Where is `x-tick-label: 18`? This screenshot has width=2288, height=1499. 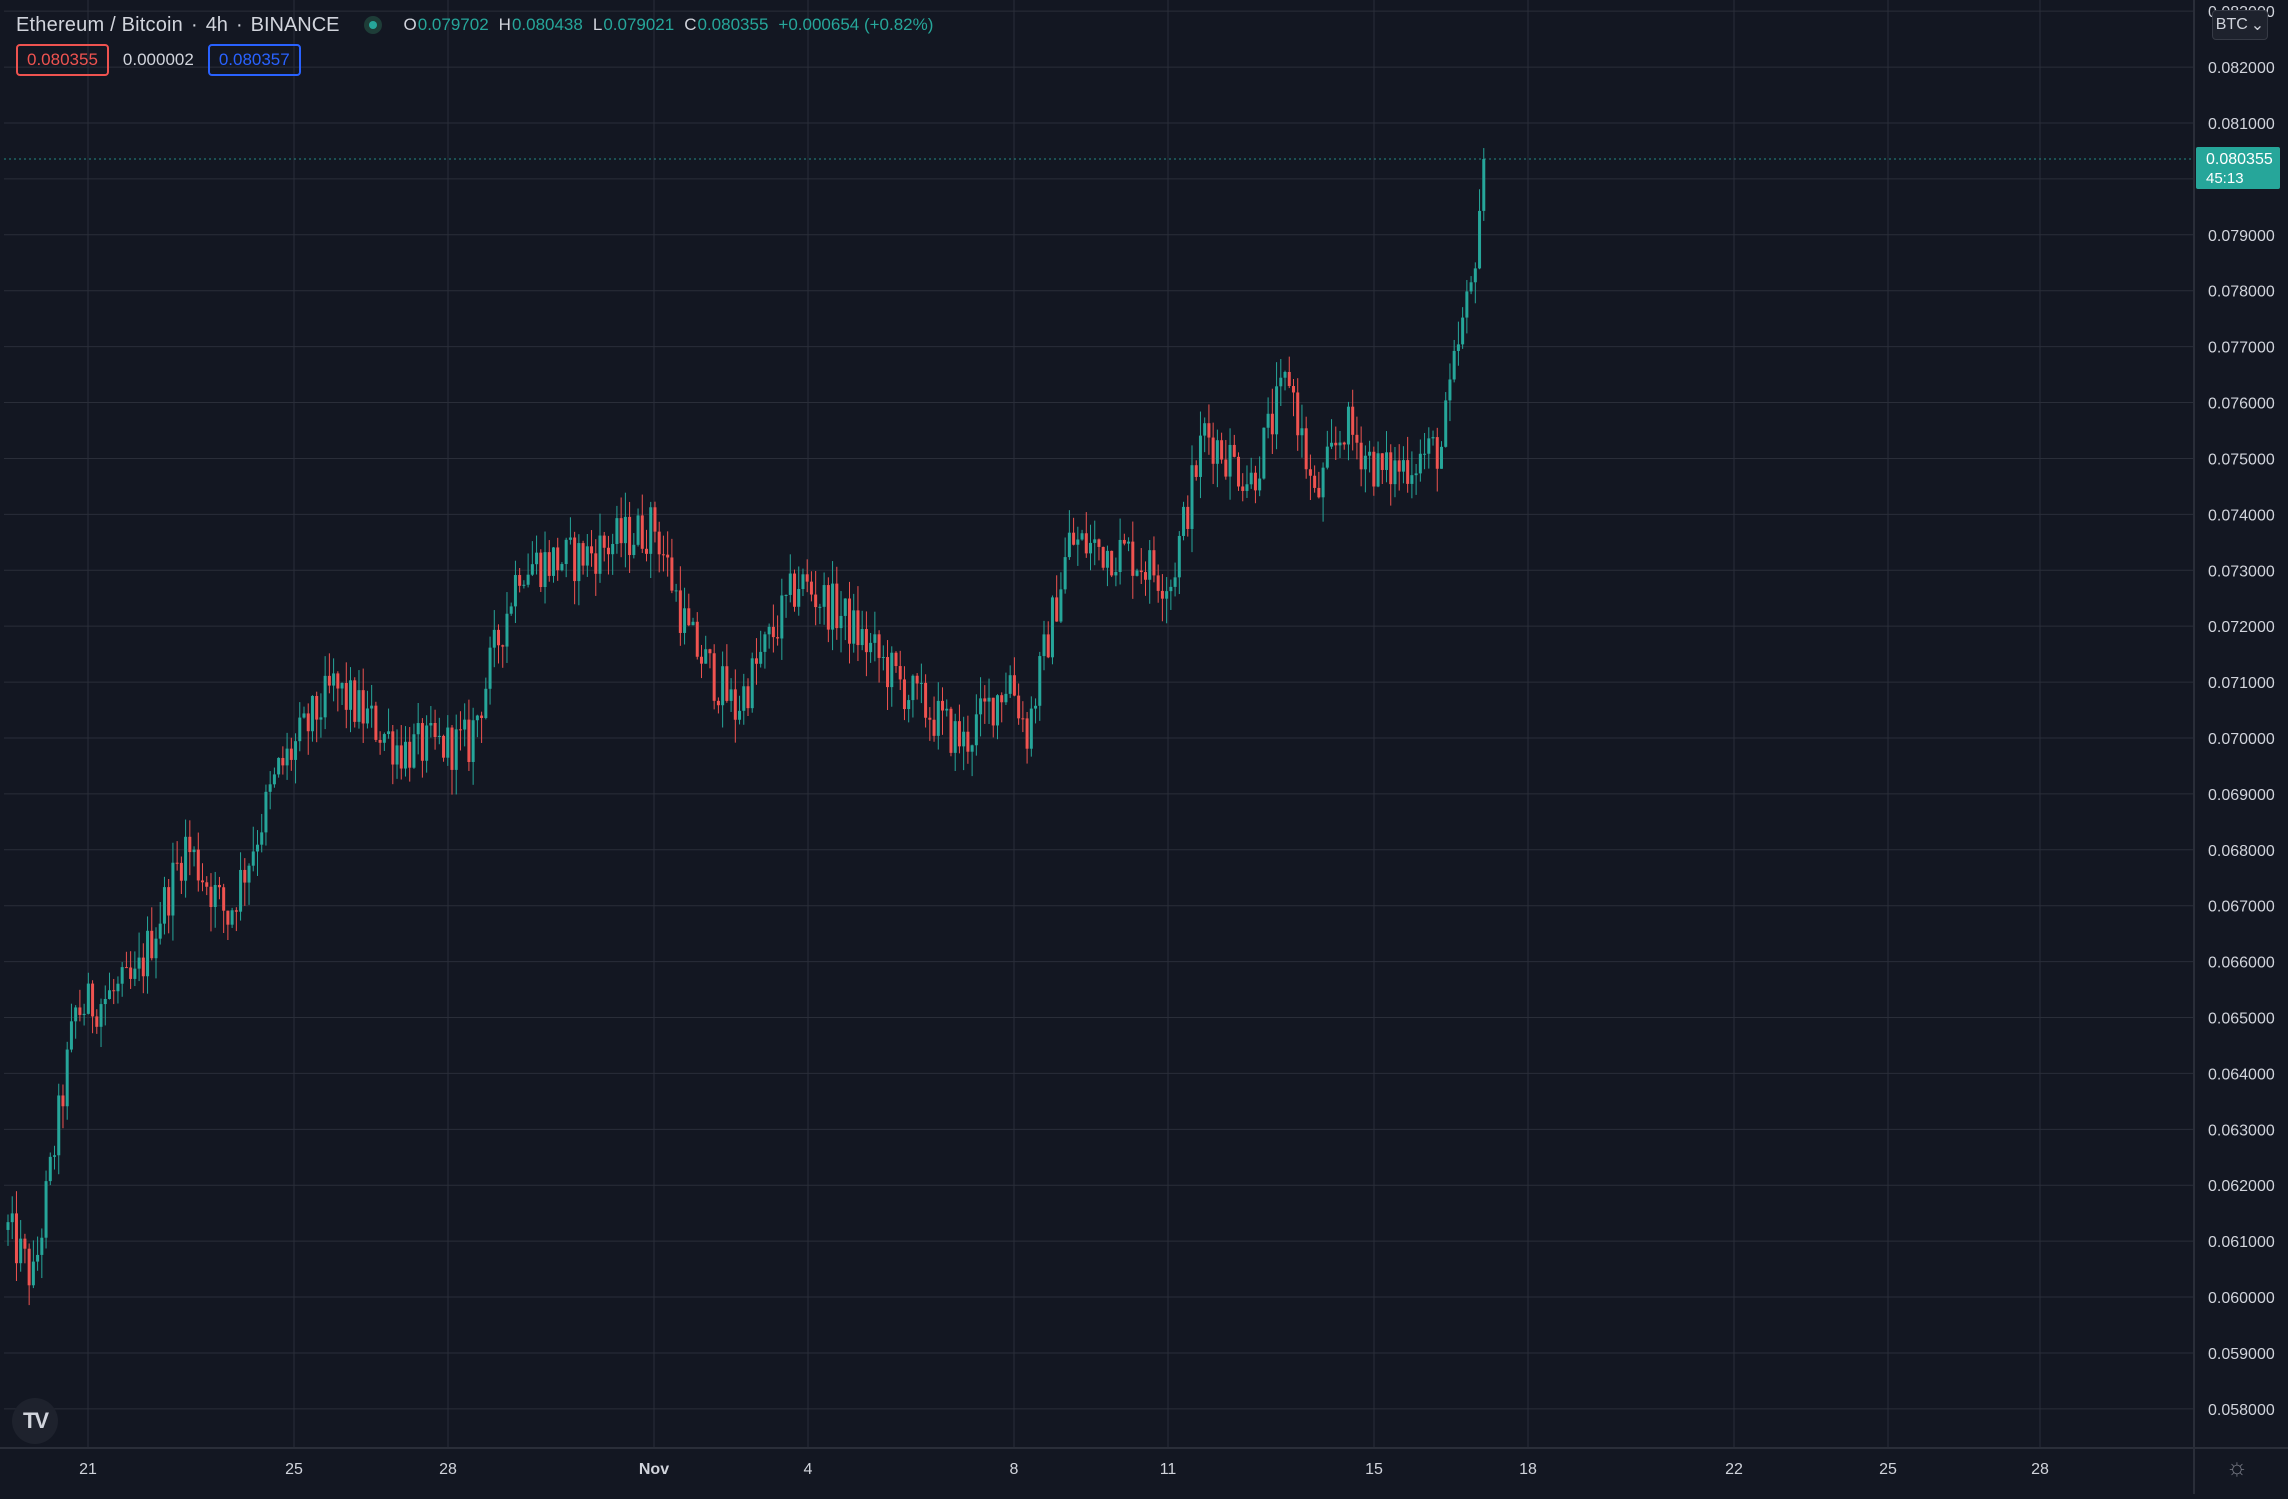
x-tick-label: 18 is located at coordinates (1528, 1469).